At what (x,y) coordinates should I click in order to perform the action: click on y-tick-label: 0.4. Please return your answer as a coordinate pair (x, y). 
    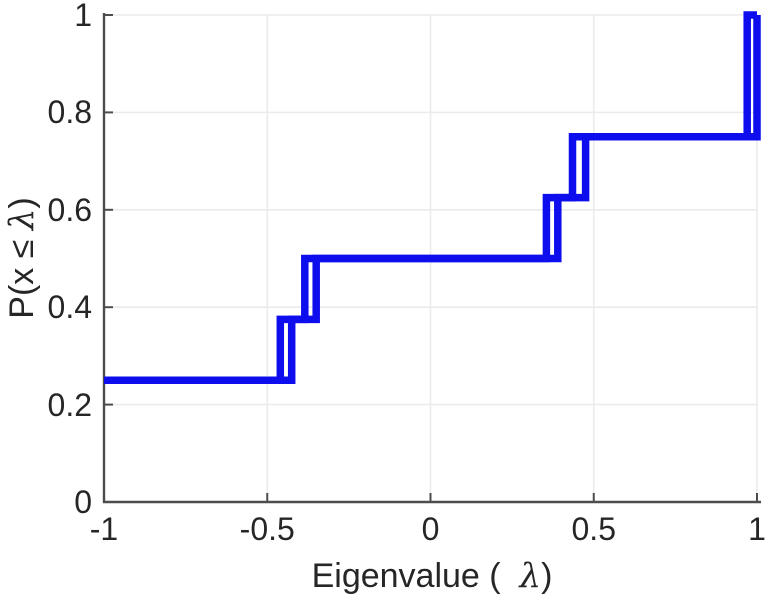
    Looking at the image, I should click on (69, 307).